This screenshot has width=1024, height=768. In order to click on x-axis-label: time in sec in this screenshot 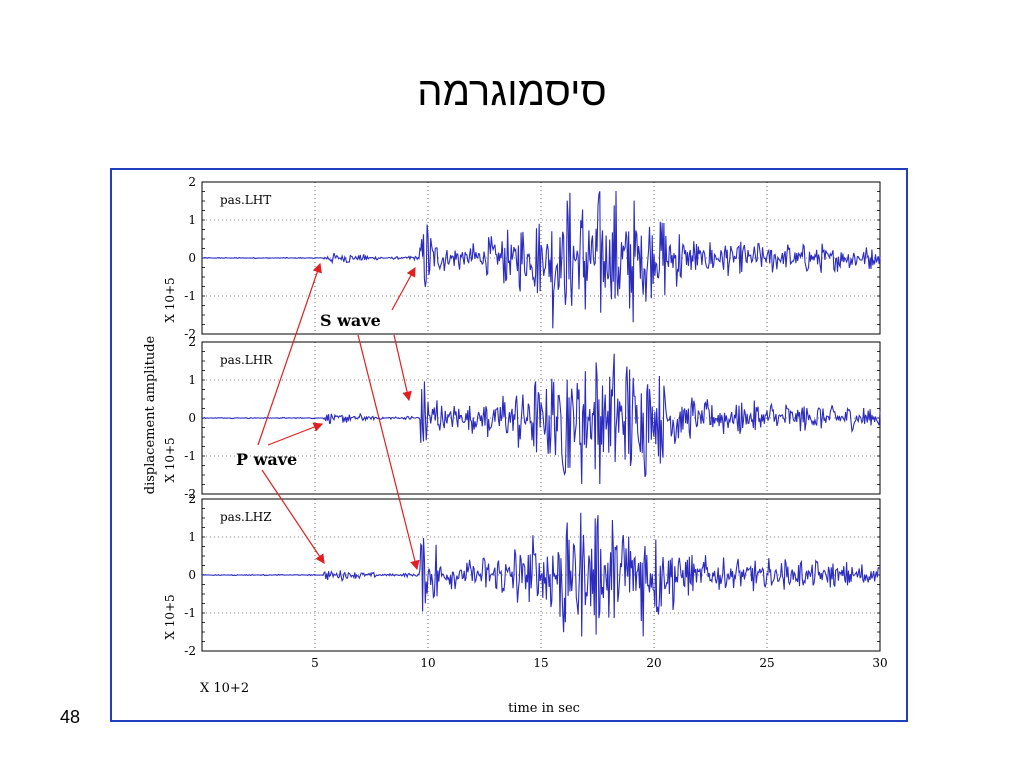, I will do `click(544, 708)`.